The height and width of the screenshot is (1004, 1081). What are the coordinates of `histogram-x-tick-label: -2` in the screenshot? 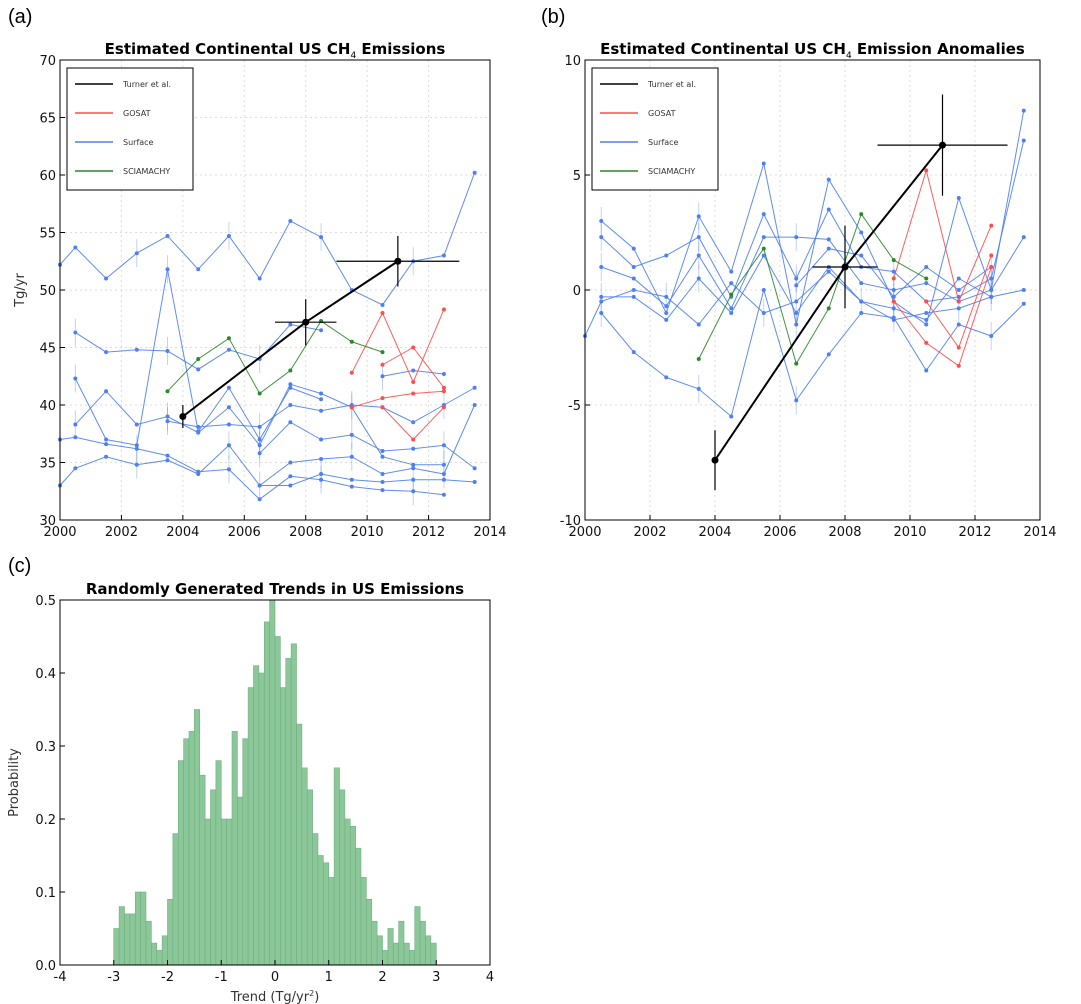 It's located at (167, 977).